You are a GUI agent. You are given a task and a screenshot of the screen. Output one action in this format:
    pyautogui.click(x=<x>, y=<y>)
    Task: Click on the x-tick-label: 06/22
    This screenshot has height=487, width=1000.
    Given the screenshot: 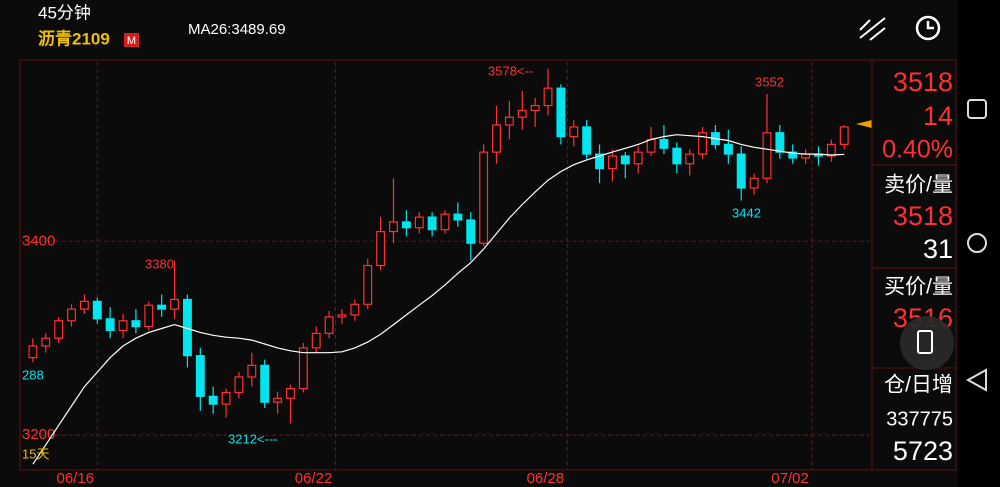 What is the action you would take?
    pyautogui.click(x=314, y=478)
    